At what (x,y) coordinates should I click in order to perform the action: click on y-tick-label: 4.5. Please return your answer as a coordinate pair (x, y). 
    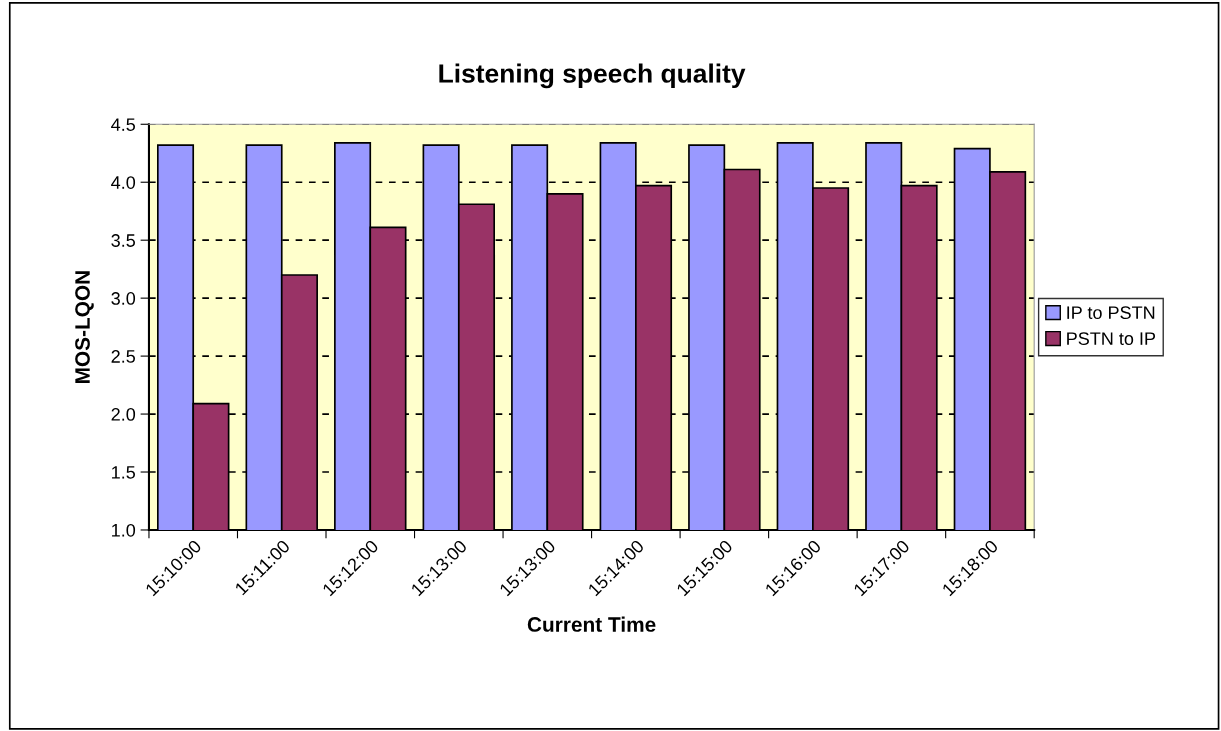
    Looking at the image, I should click on (123, 124).